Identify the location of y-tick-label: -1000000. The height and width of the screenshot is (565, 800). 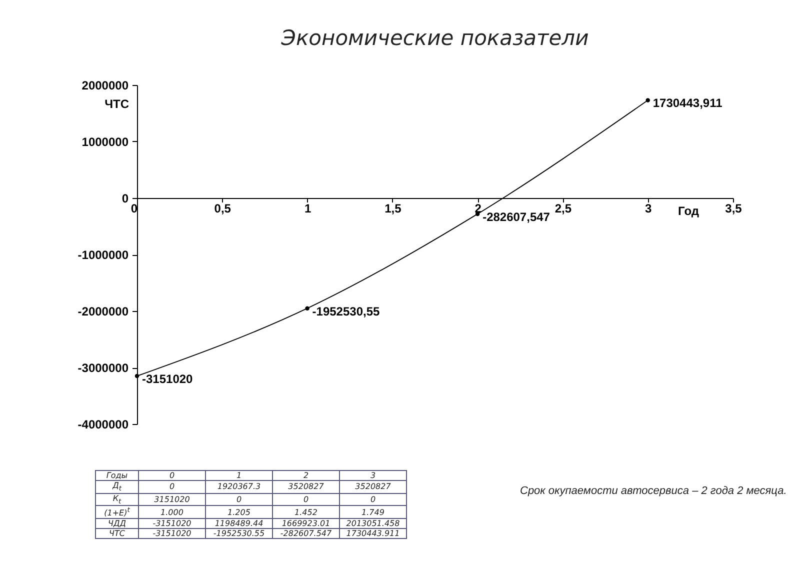
(103, 255).